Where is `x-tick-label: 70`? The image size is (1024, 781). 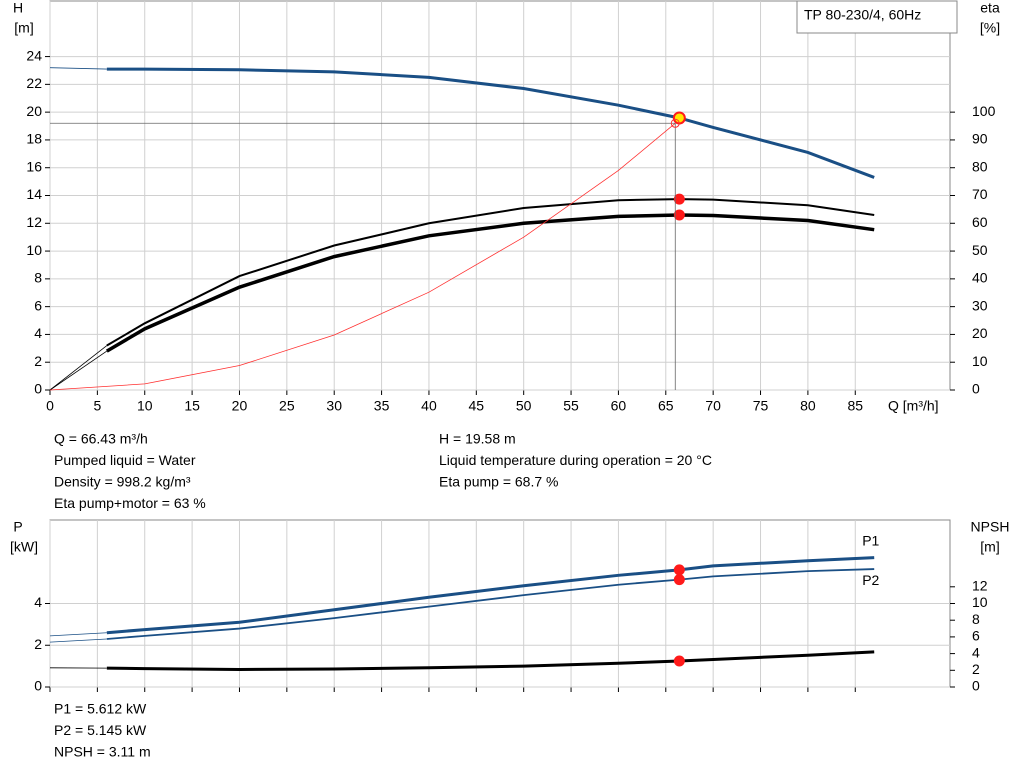 x-tick-label: 70 is located at coordinates (713, 406).